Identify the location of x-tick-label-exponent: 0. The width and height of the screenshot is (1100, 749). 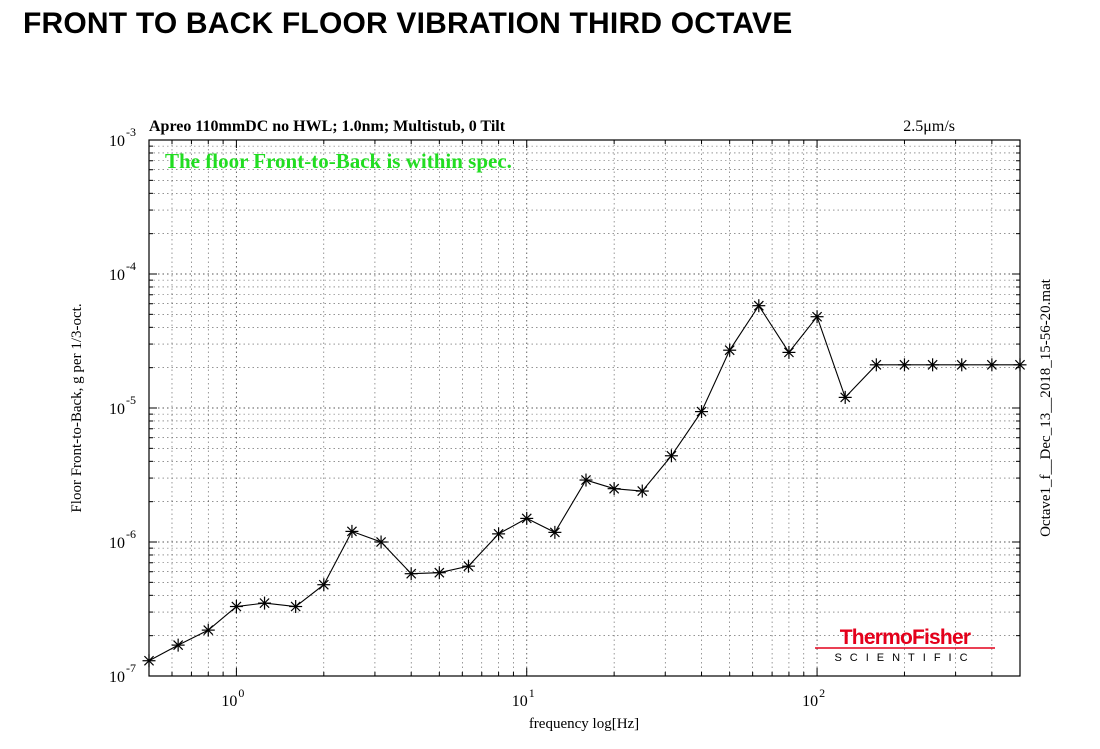
(241, 693).